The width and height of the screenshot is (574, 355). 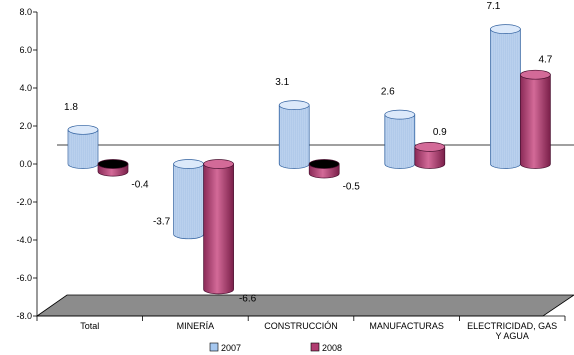 What do you see at coordinates (301, 326) in the screenshot?
I see `category-label-2: CONSTRUCCIÓN` at bounding box center [301, 326].